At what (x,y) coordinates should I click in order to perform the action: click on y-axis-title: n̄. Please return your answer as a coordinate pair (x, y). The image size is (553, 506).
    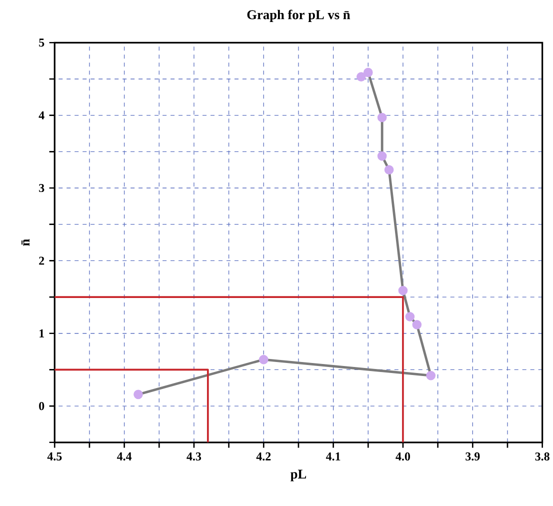
    Looking at the image, I should click on (26, 242).